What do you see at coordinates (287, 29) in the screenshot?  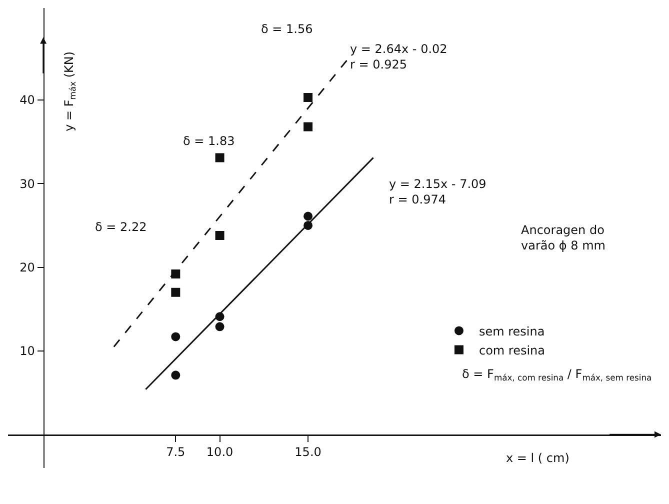 I see `annotation: δ = 1.56` at bounding box center [287, 29].